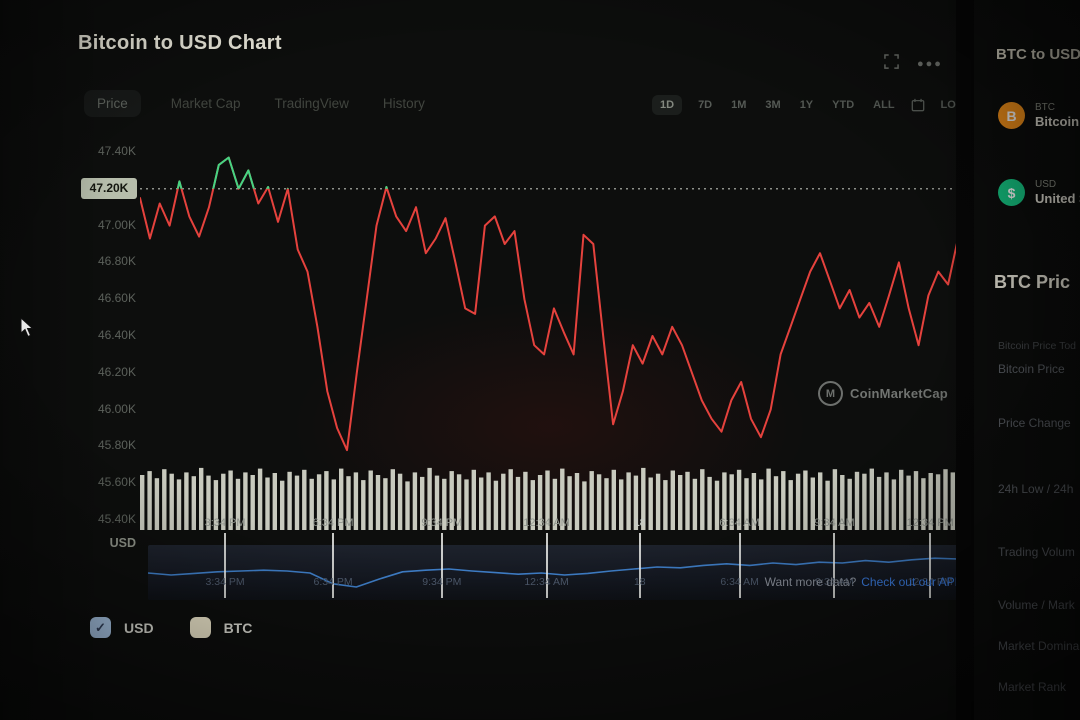 Image resolution: width=1080 pixels, height=720 pixels. What do you see at coordinates (1036, 489) in the screenshot?
I see `stat-row-24h-low-high: 24h Low / 24h` at bounding box center [1036, 489].